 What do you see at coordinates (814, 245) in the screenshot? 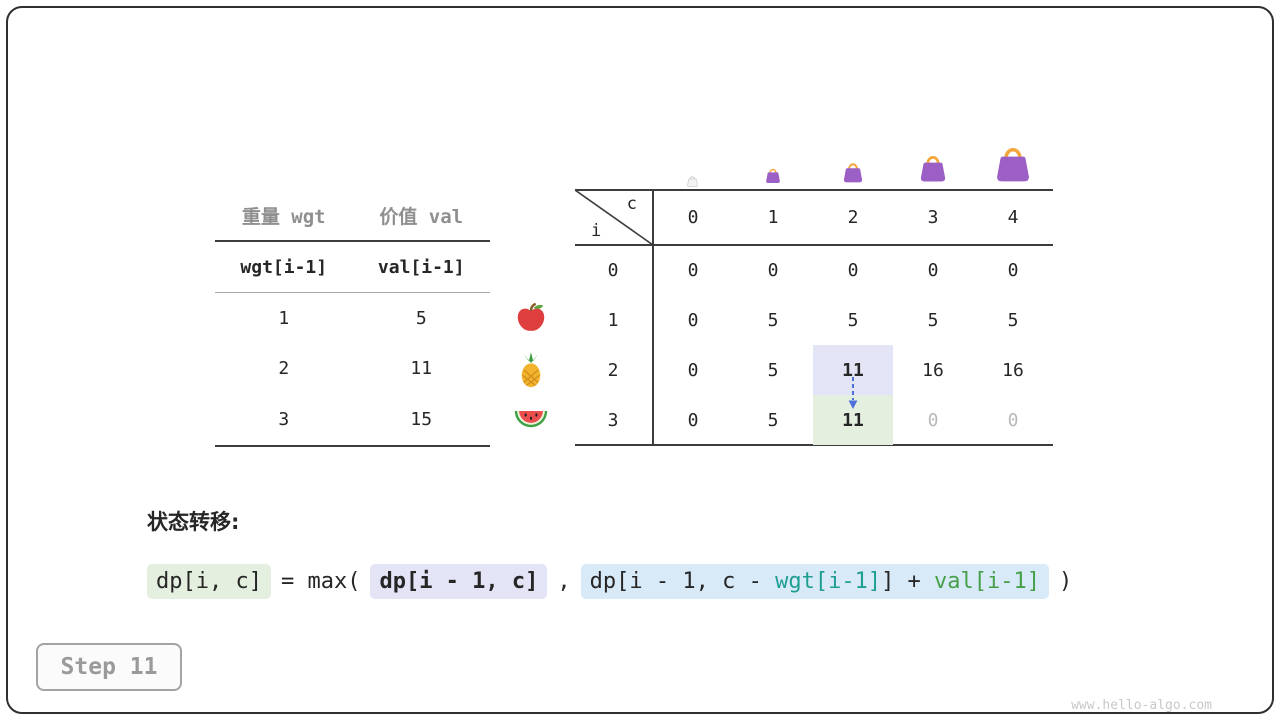
I see `dp-table-rule-header` at bounding box center [814, 245].